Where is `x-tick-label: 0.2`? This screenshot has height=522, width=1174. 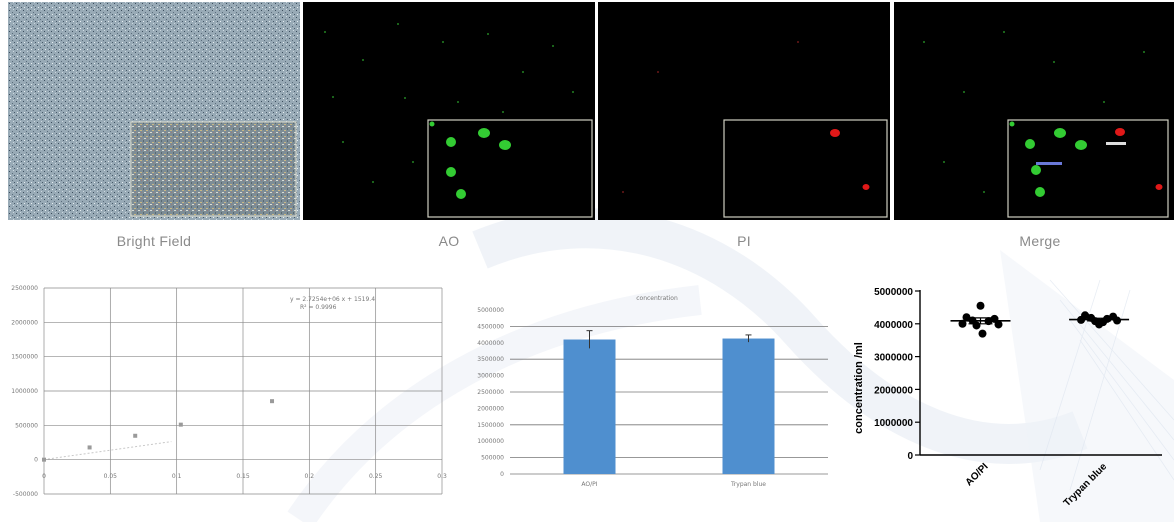
x-tick-label: 0.2 is located at coordinates (310, 476).